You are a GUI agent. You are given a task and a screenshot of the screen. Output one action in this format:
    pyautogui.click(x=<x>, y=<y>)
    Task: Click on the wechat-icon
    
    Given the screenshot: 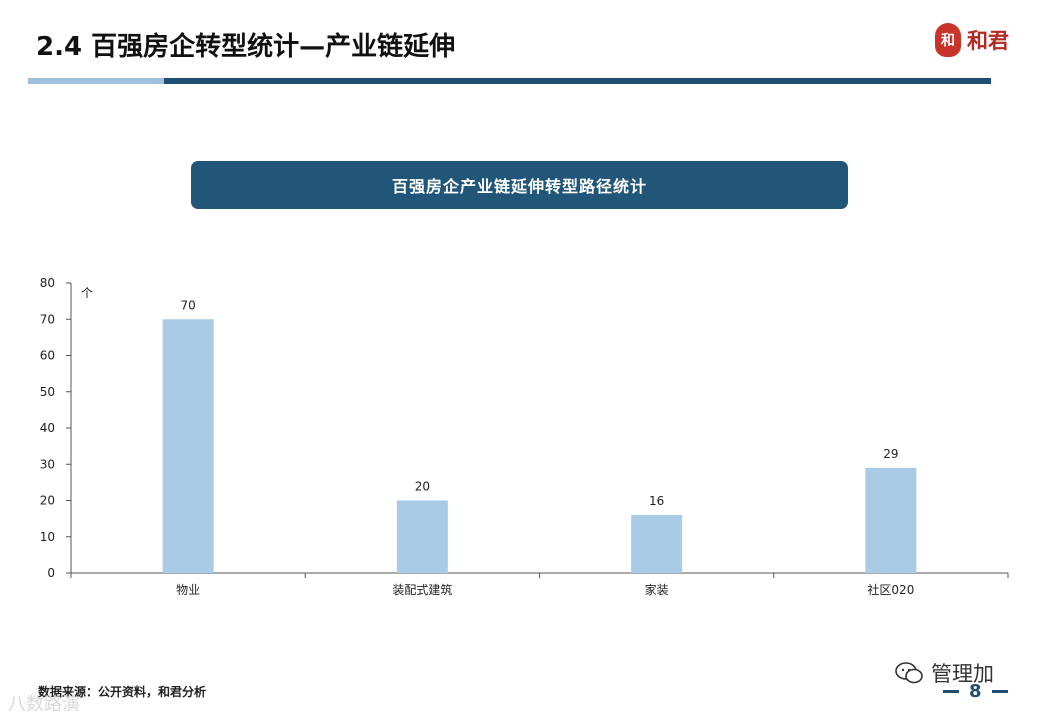 What is the action you would take?
    pyautogui.click(x=909, y=673)
    